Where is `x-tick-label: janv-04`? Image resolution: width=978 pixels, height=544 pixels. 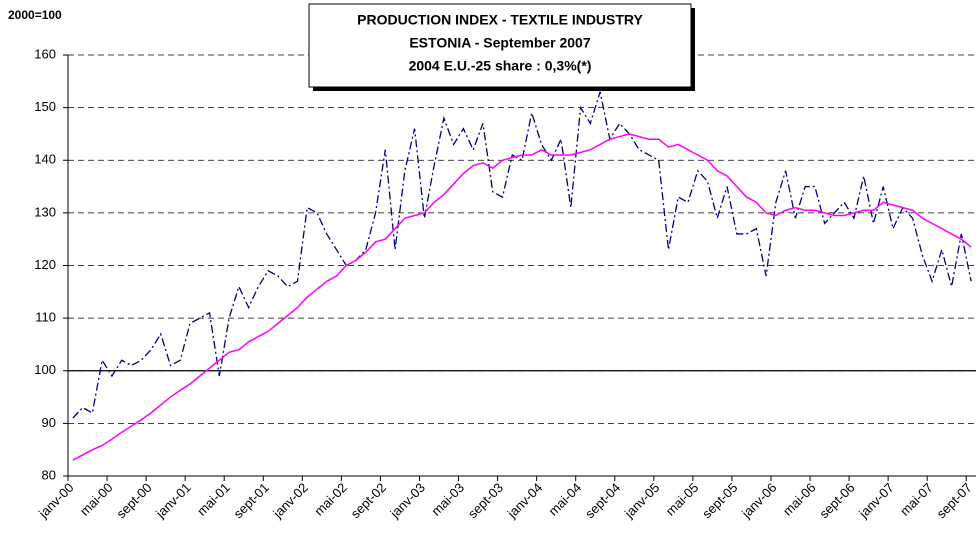
x-tick-label: janv-04 is located at coordinates (524, 500).